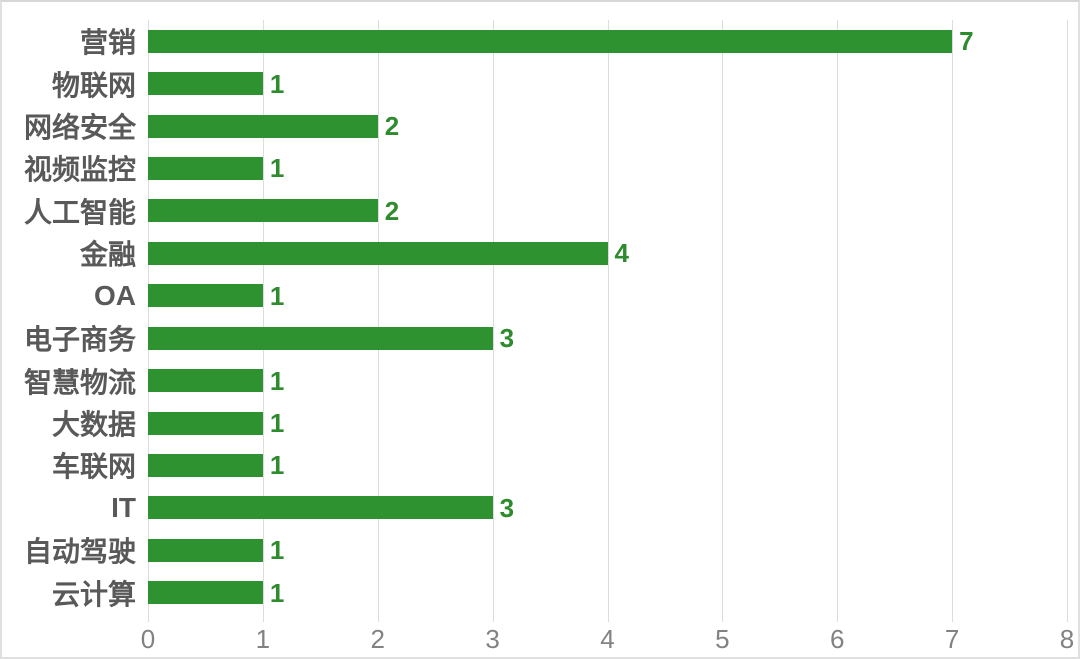  What do you see at coordinates (107, 255) in the screenshot?
I see `category-label: 金融` at bounding box center [107, 255].